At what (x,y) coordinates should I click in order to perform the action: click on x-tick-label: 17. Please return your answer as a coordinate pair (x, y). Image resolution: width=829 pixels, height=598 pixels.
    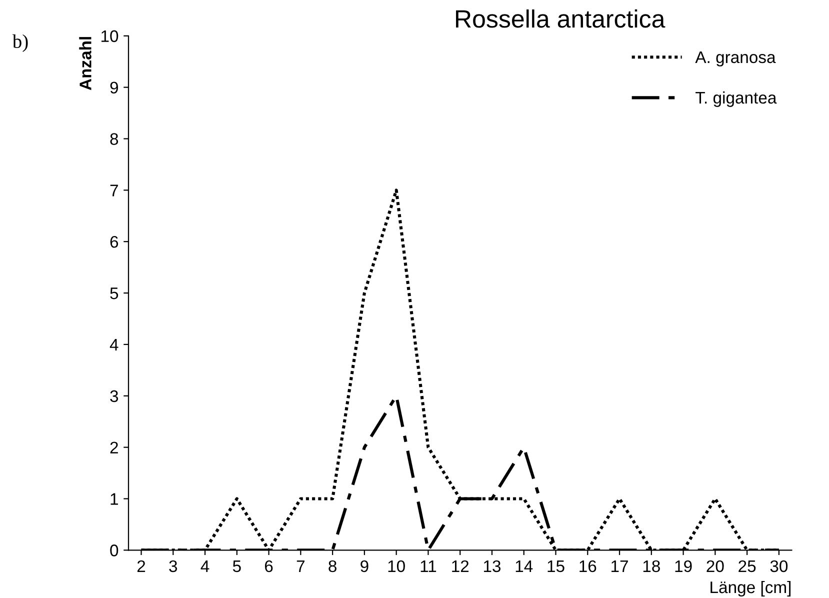
    Looking at the image, I should click on (620, 566).